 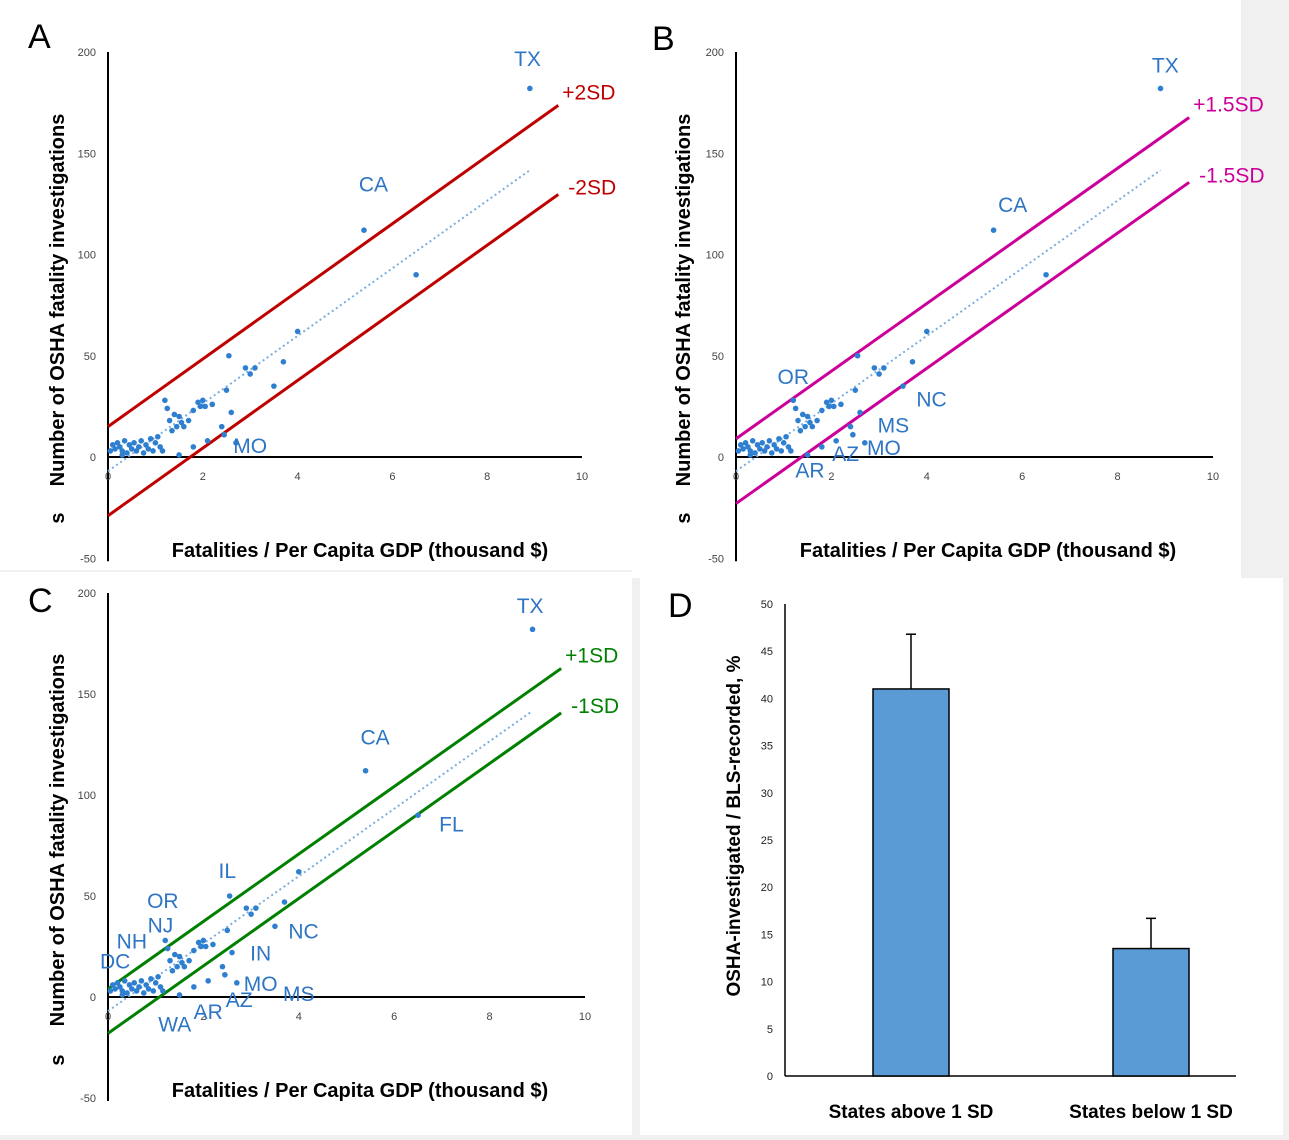 I want to click on x-tick-label: 4, so click(x=927, y=477).